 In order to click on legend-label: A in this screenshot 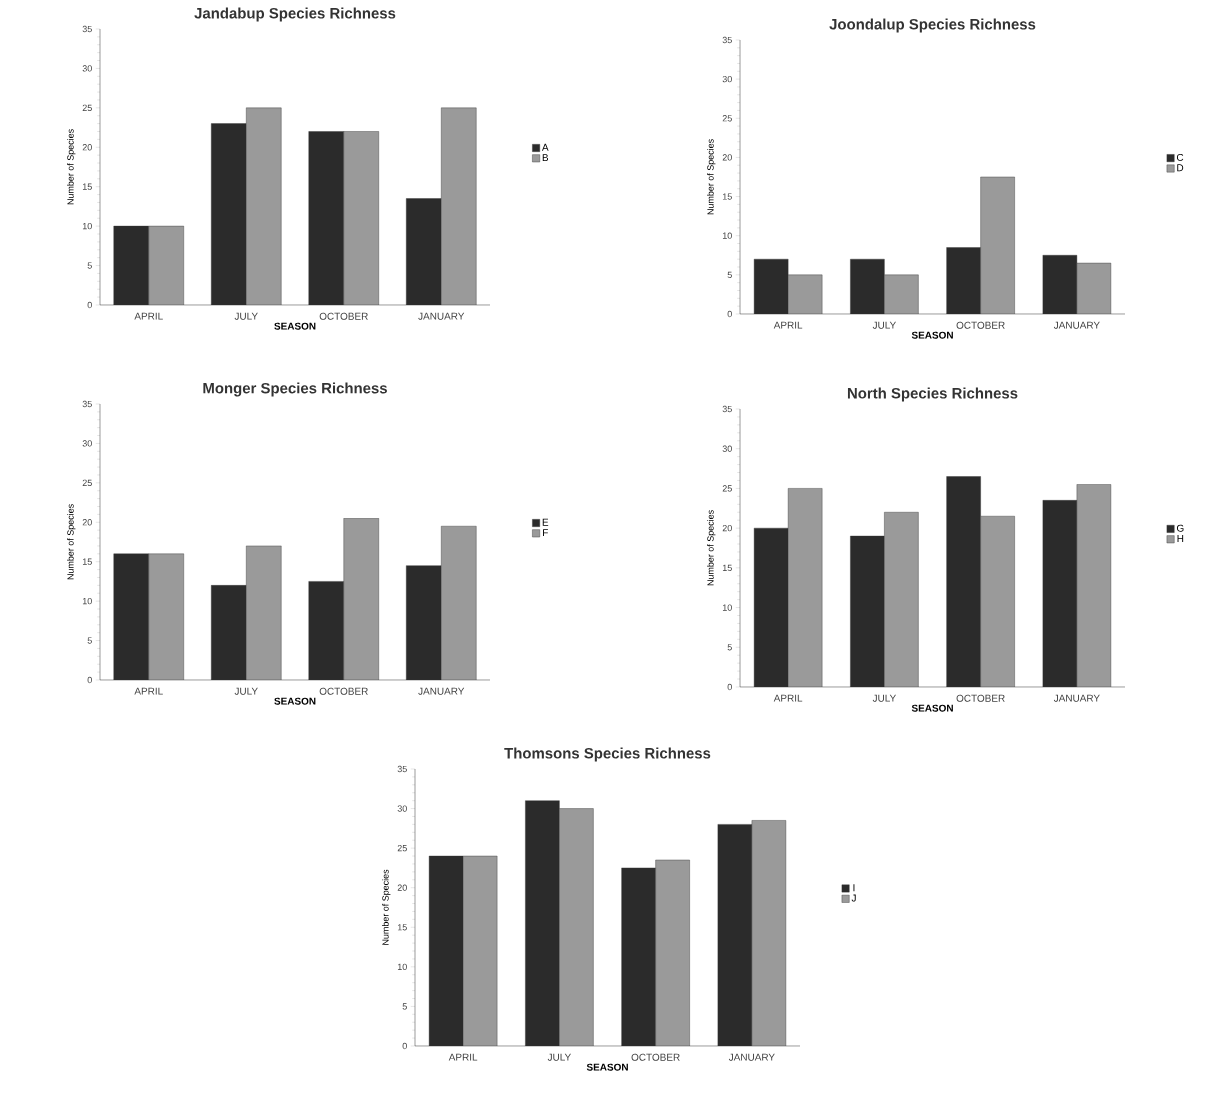, I will do `click(545, 147)`.